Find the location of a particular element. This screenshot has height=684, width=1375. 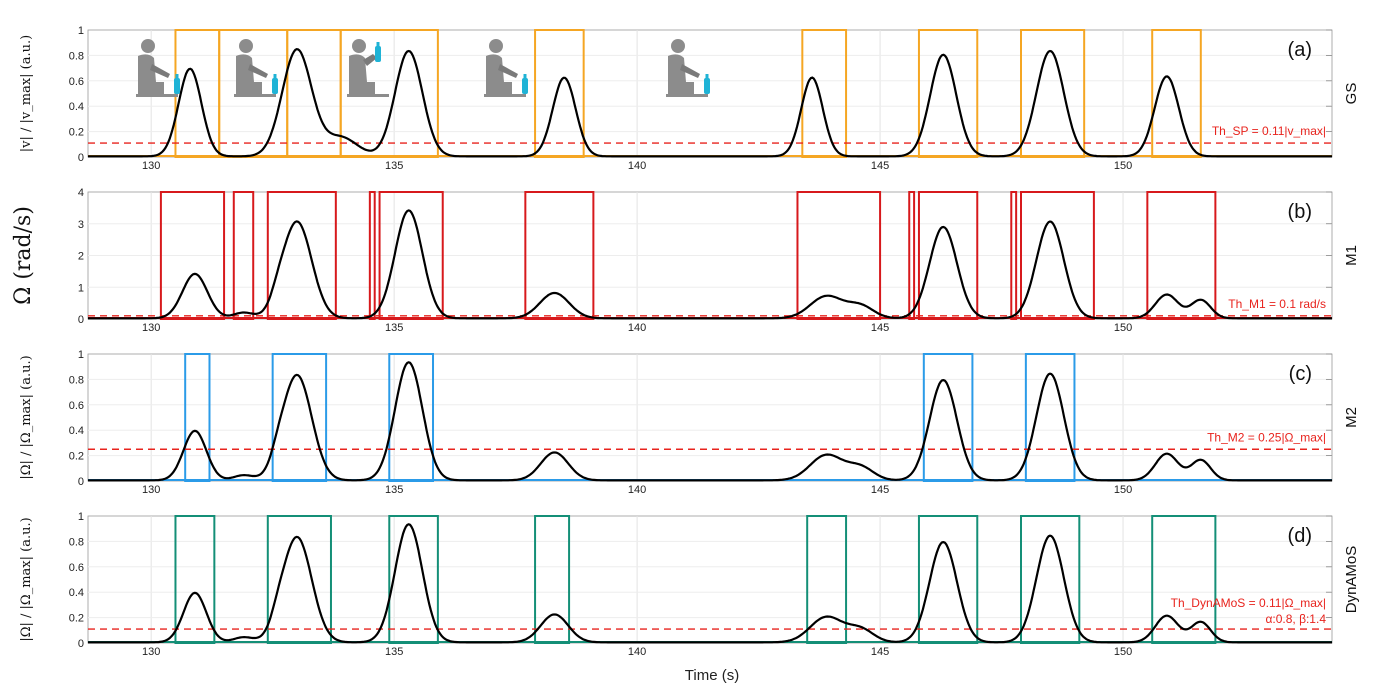

person-rest-icon is located at coordinates (688, 68).